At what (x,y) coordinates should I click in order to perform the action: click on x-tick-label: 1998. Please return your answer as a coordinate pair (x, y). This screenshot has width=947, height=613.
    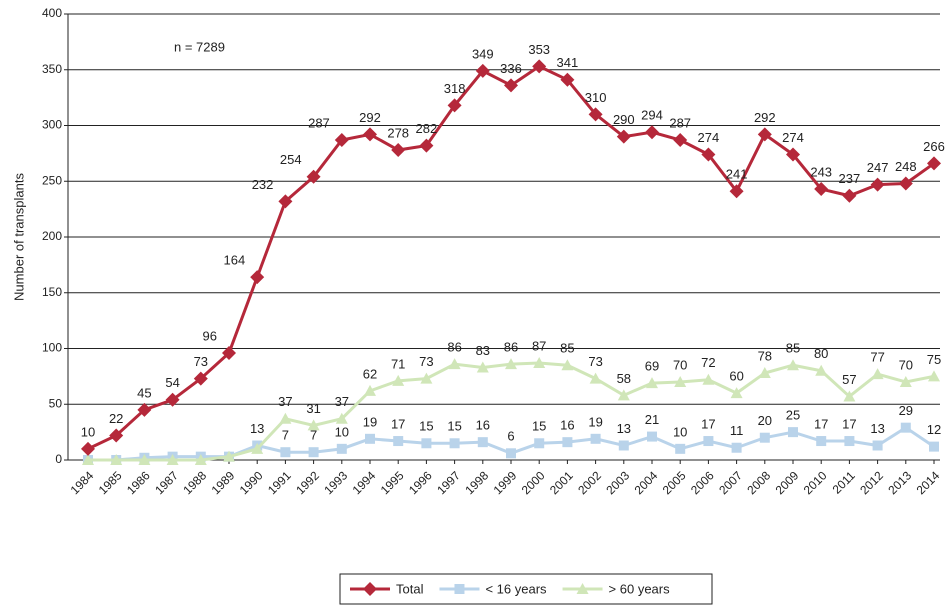
    Looking at the image, I should click on (476, 482).